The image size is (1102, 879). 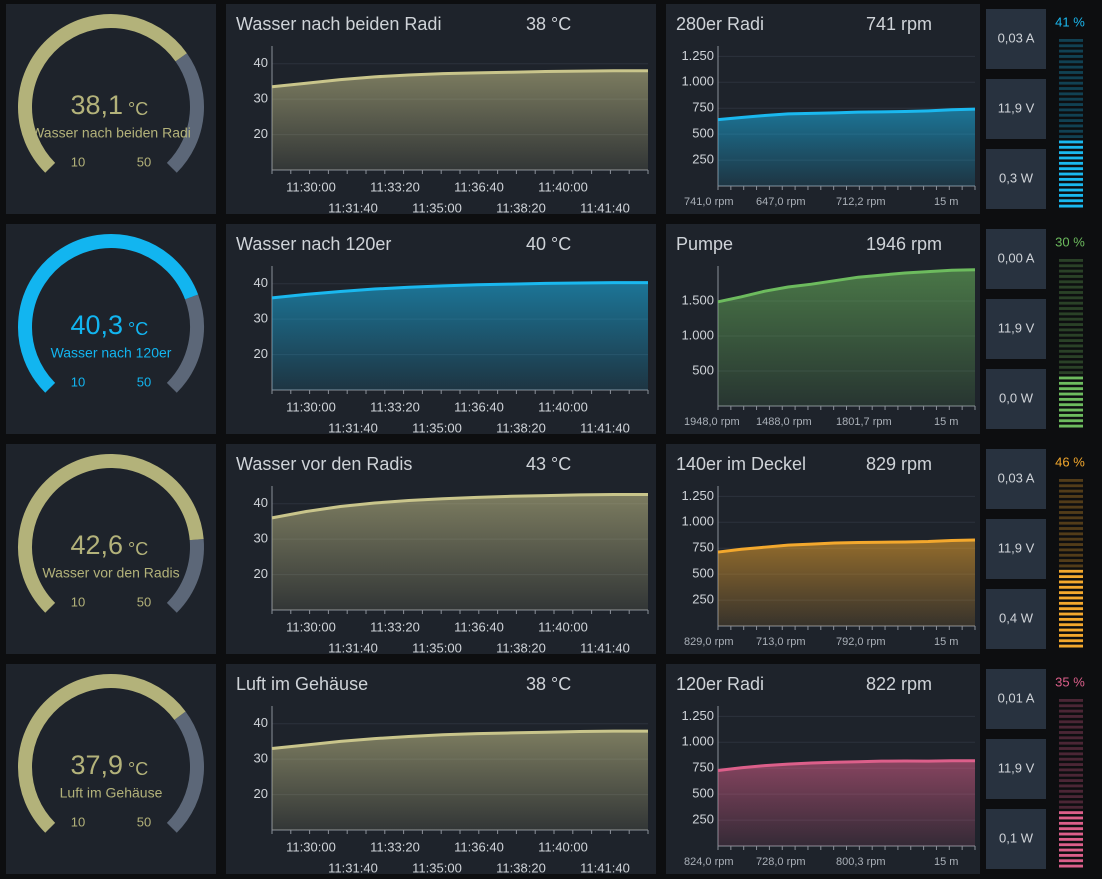 I want to click on y-tick-label: 20, so click(x=261, y=573).